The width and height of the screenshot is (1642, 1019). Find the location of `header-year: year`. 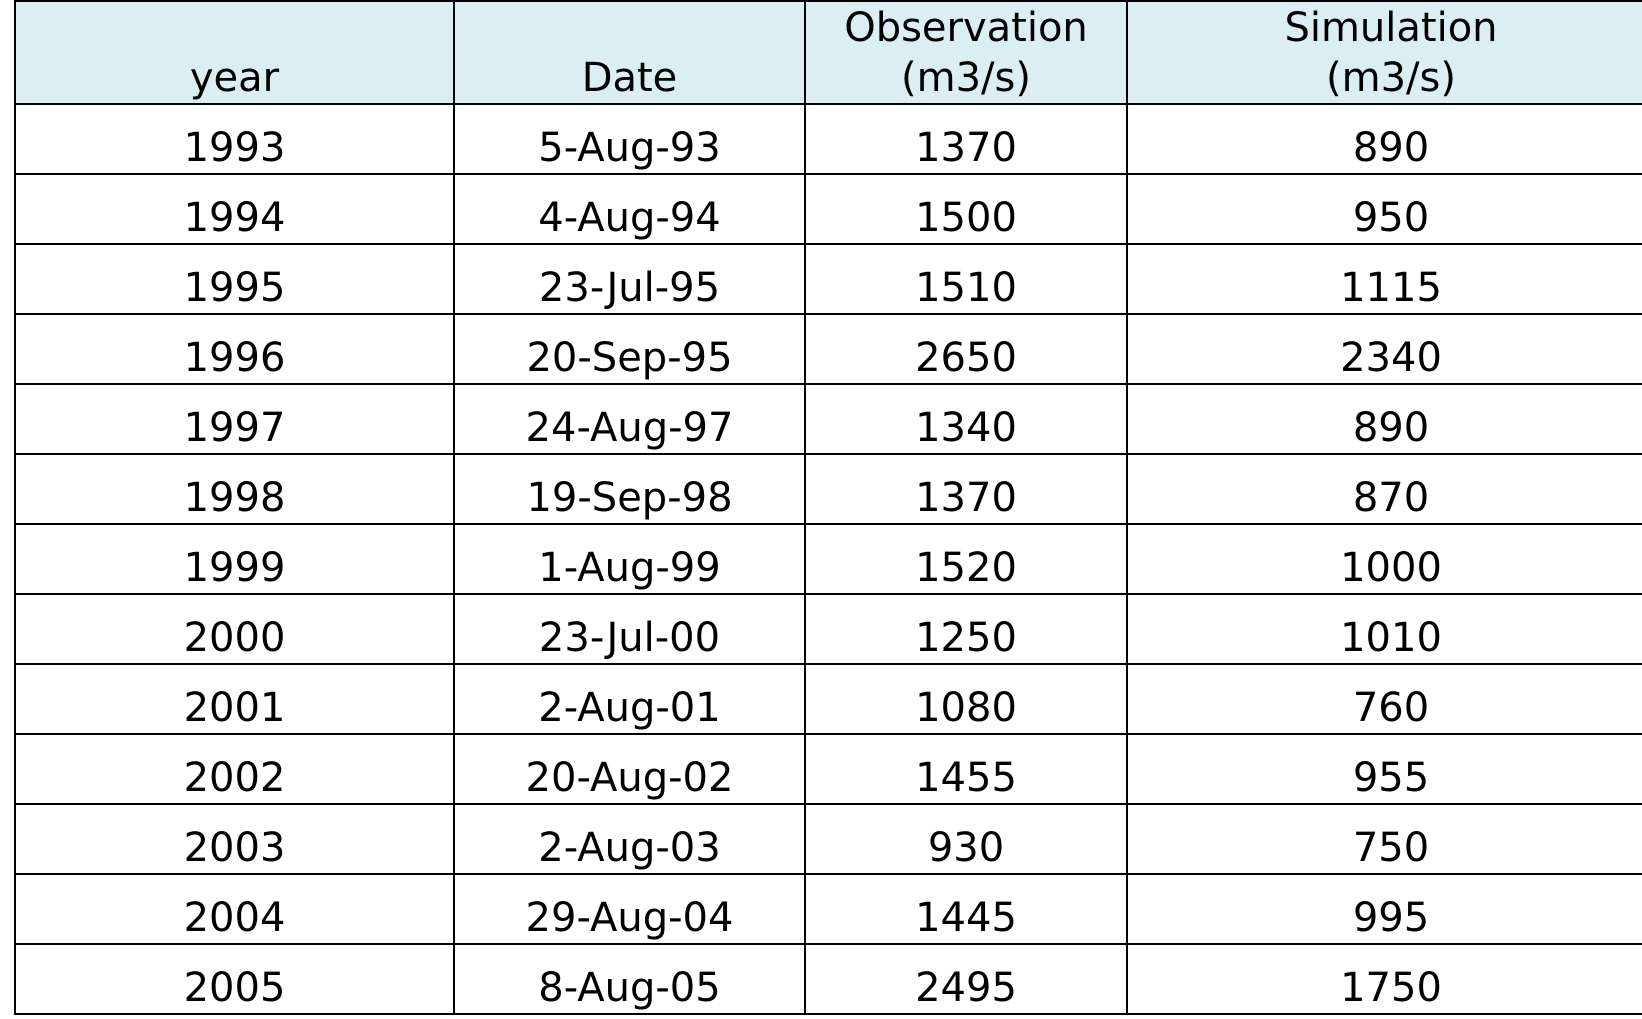

header-year: year is located at coordinates (234, 52).